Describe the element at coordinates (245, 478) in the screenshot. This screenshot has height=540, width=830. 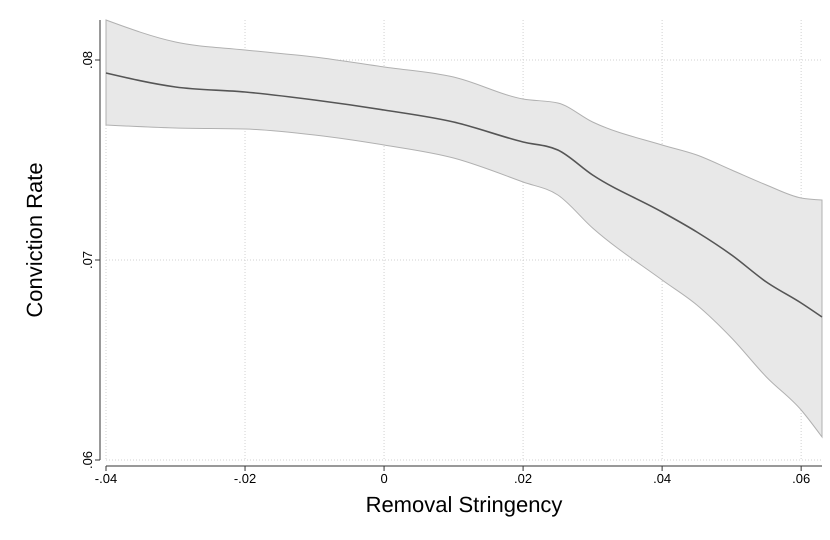
I see `x-tick-label: -.02` at that location.